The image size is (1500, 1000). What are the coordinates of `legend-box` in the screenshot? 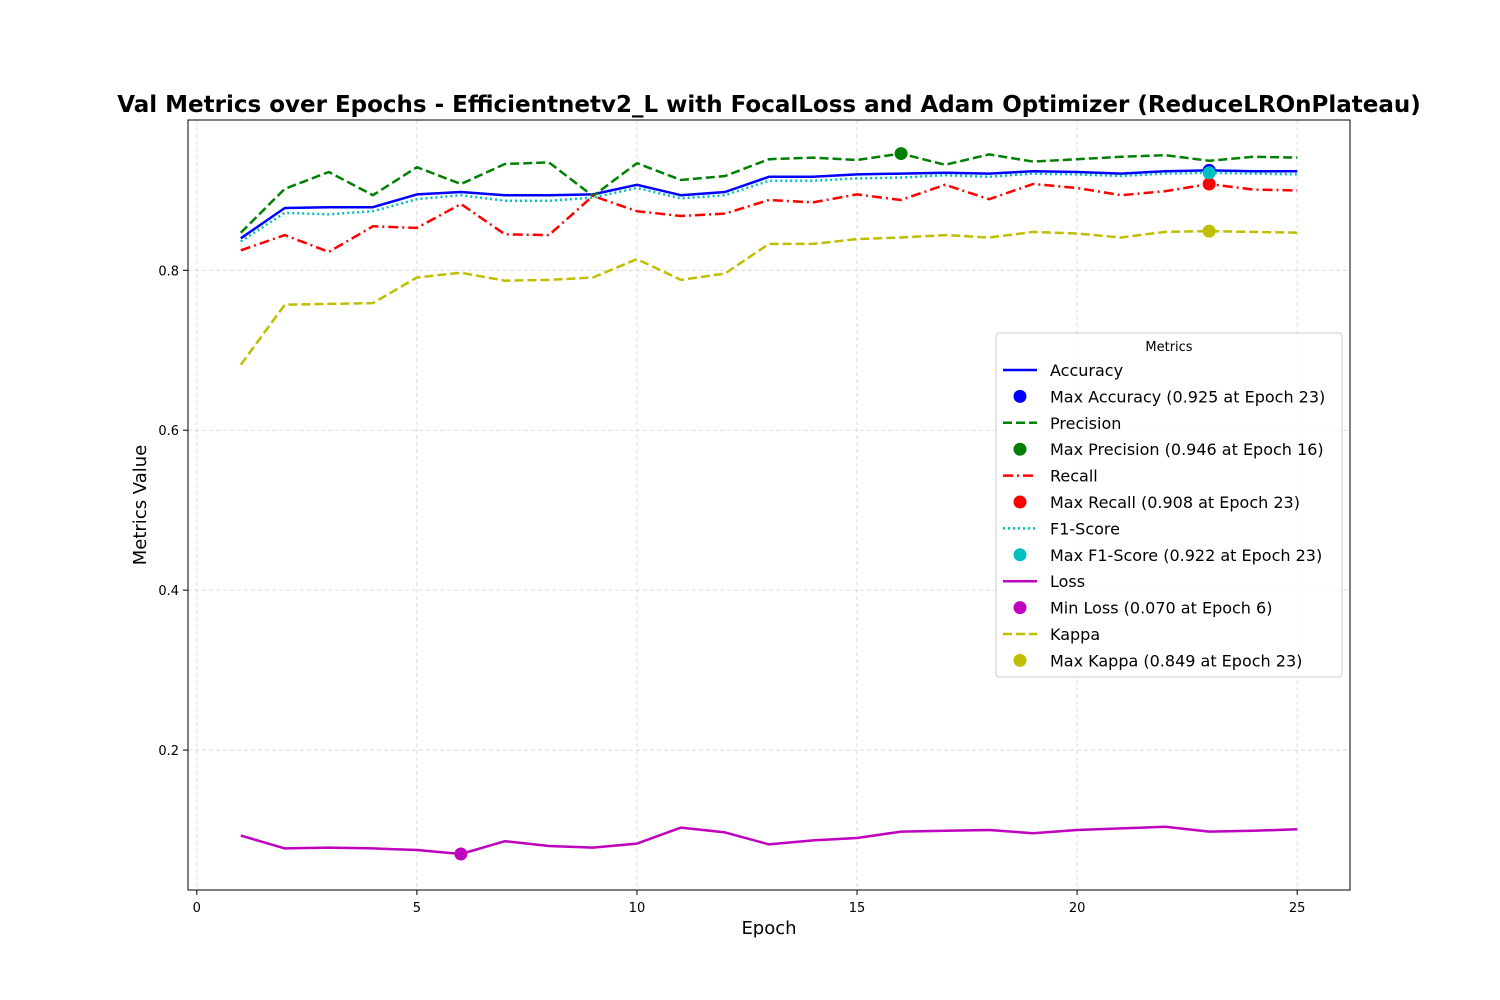 It's located at (1169, 505).